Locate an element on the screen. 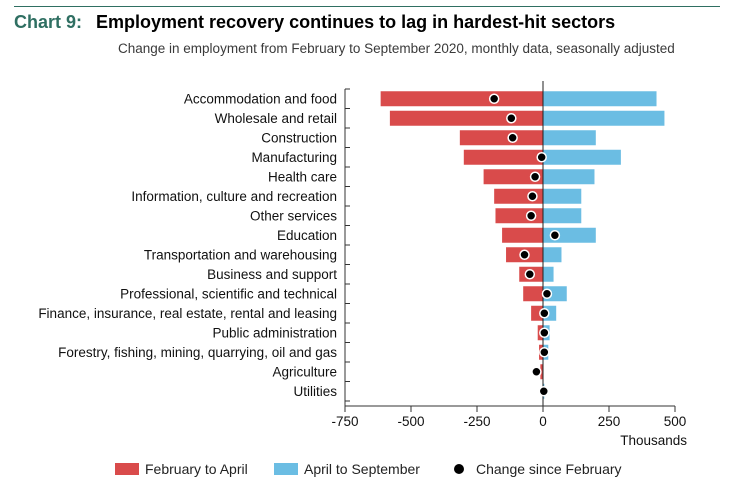 The height and width of the screenshot is (487, 750). x-tick-label: 0 is located at coordinates (543, 421).